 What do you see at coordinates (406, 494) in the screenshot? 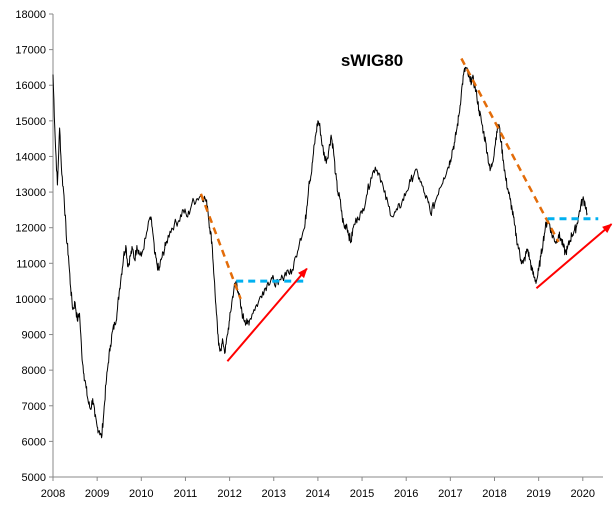
I see `x-tick-label: 2016` at bounding box center [406, 494].